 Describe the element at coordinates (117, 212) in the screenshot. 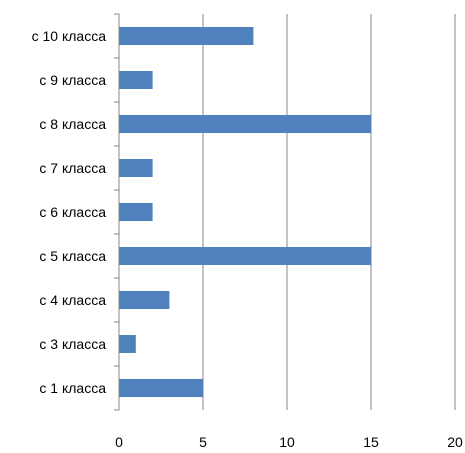

I see `axes` at that location.